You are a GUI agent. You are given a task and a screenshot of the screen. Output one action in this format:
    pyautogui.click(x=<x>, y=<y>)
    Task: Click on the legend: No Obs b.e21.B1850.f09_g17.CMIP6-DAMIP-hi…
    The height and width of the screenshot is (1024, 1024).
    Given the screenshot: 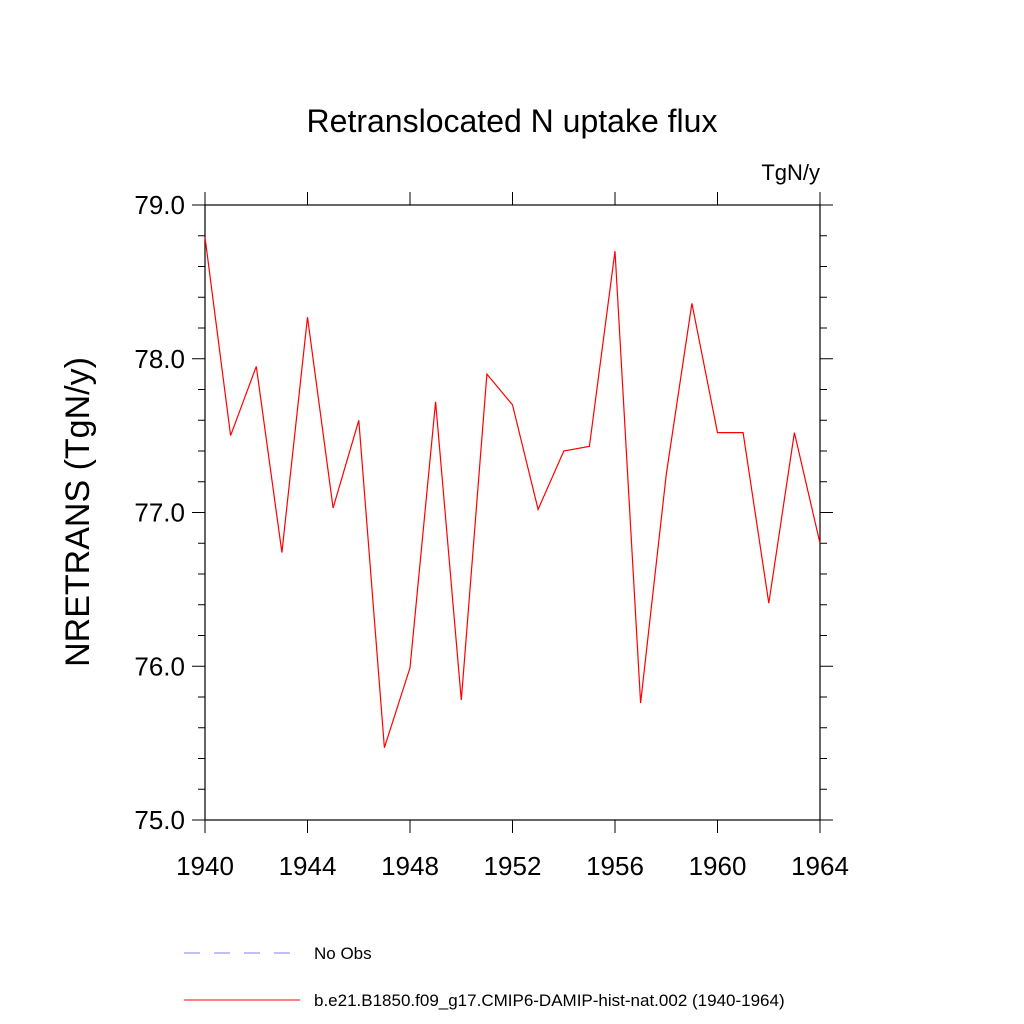 What is the action you would take?
    pyautogui.click(x=484, y=977)
    